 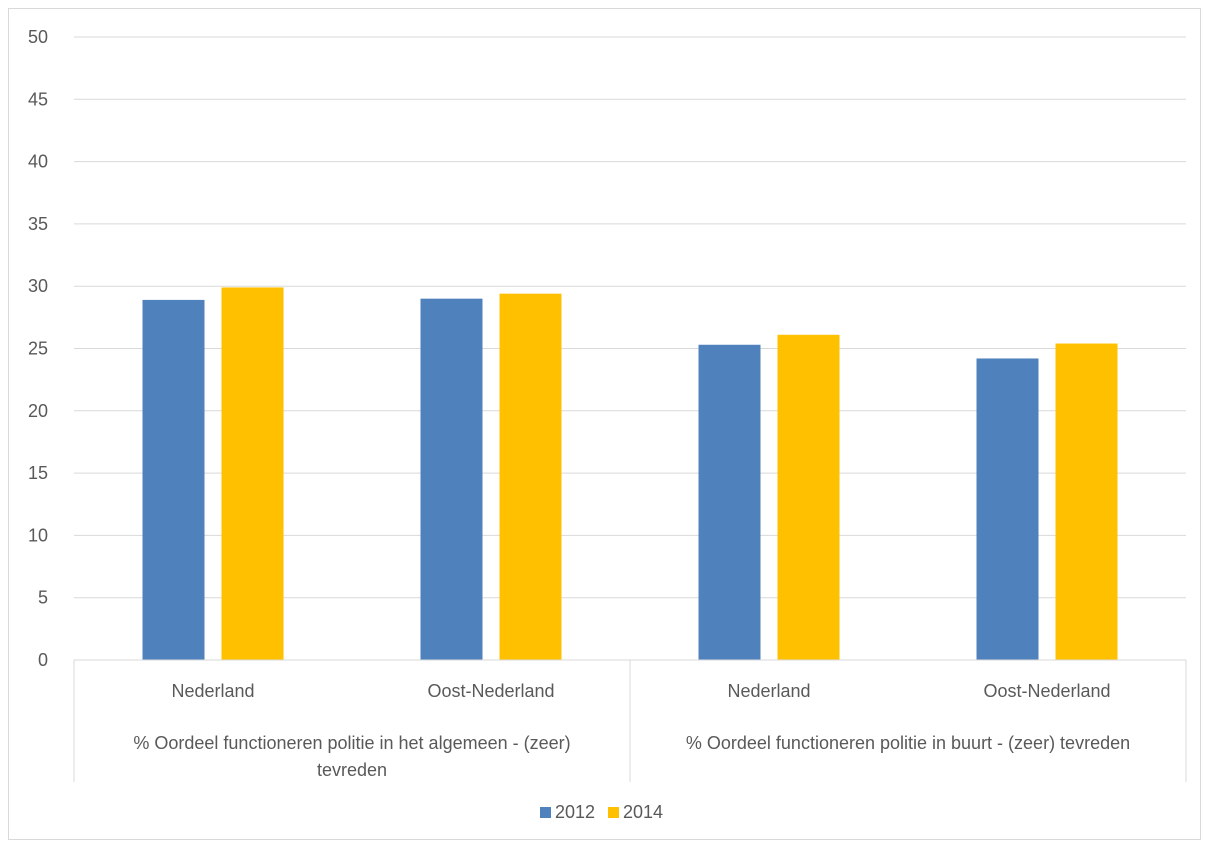 I want to click on y-tick-label: 45, so click(x=38, y=99).